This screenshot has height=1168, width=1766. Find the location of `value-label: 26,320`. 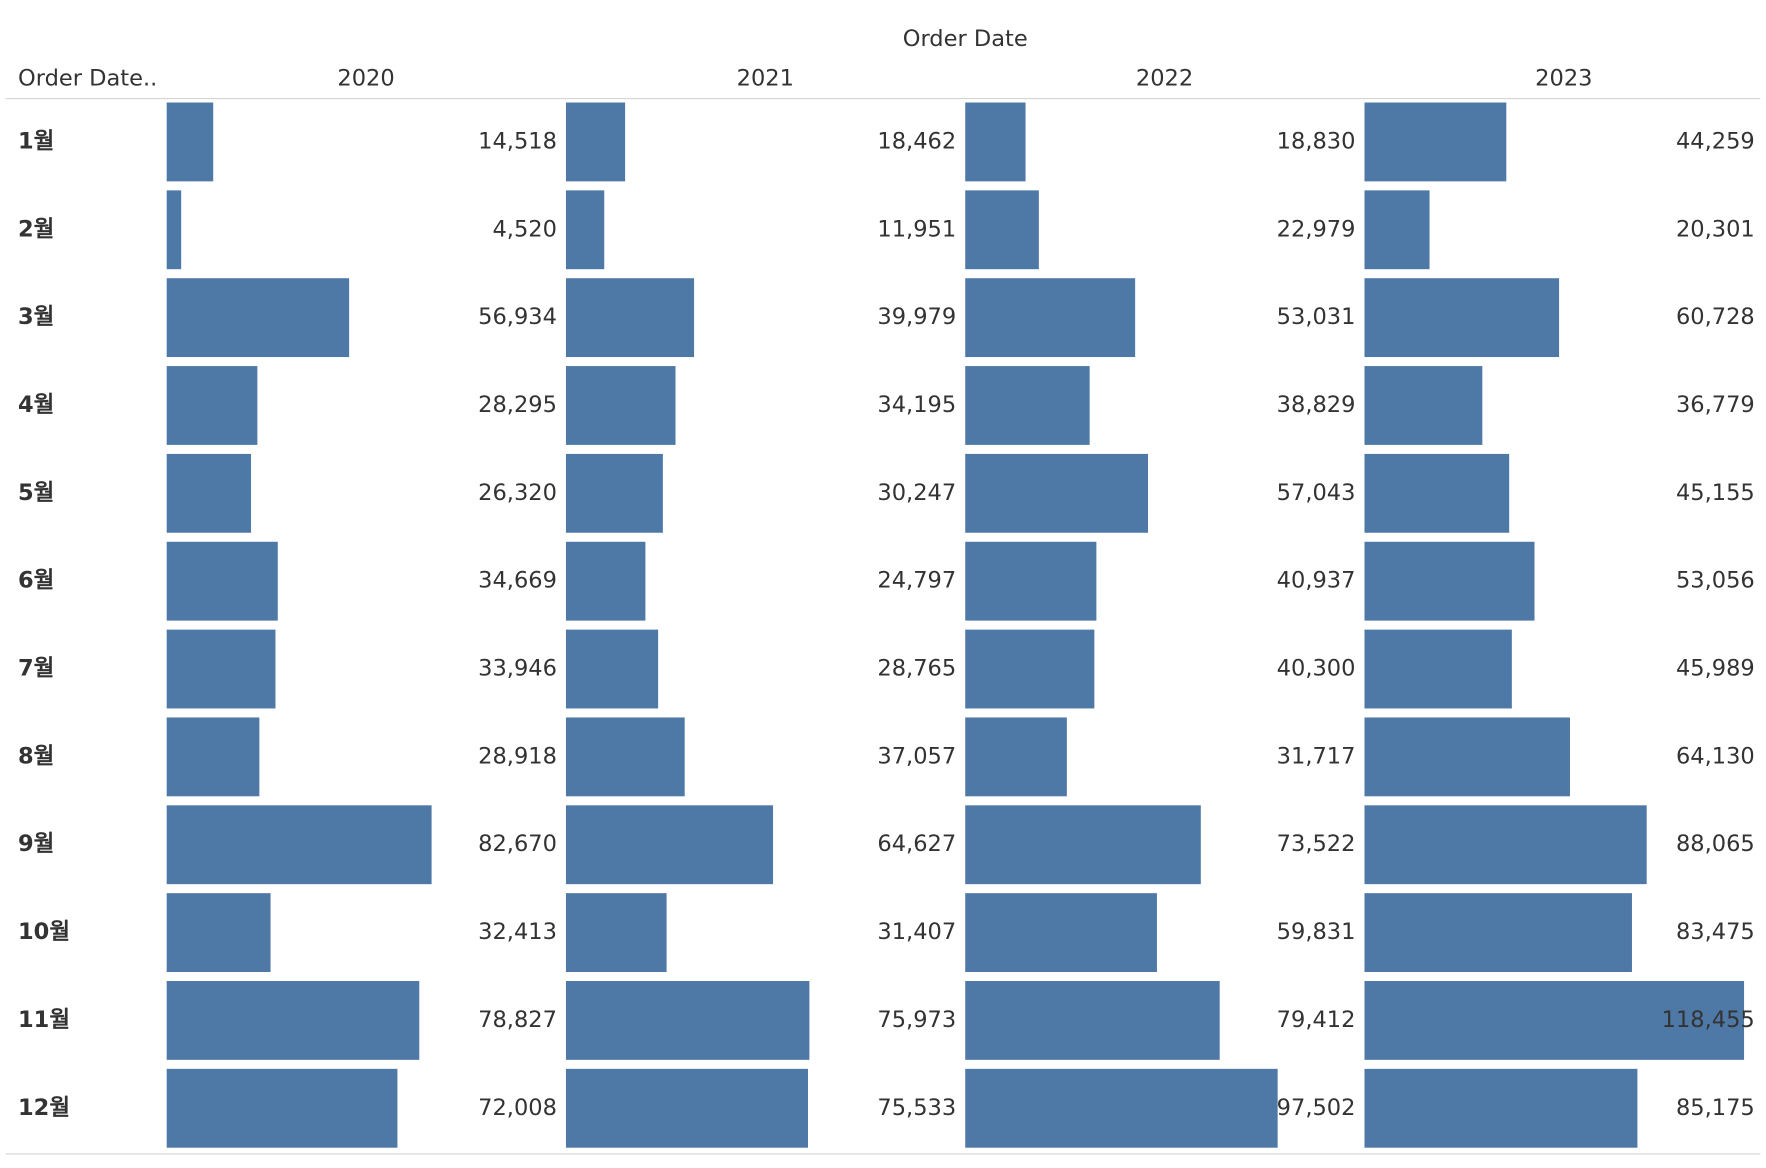

value-label: 26,320 is located at coordinates (517, 493).